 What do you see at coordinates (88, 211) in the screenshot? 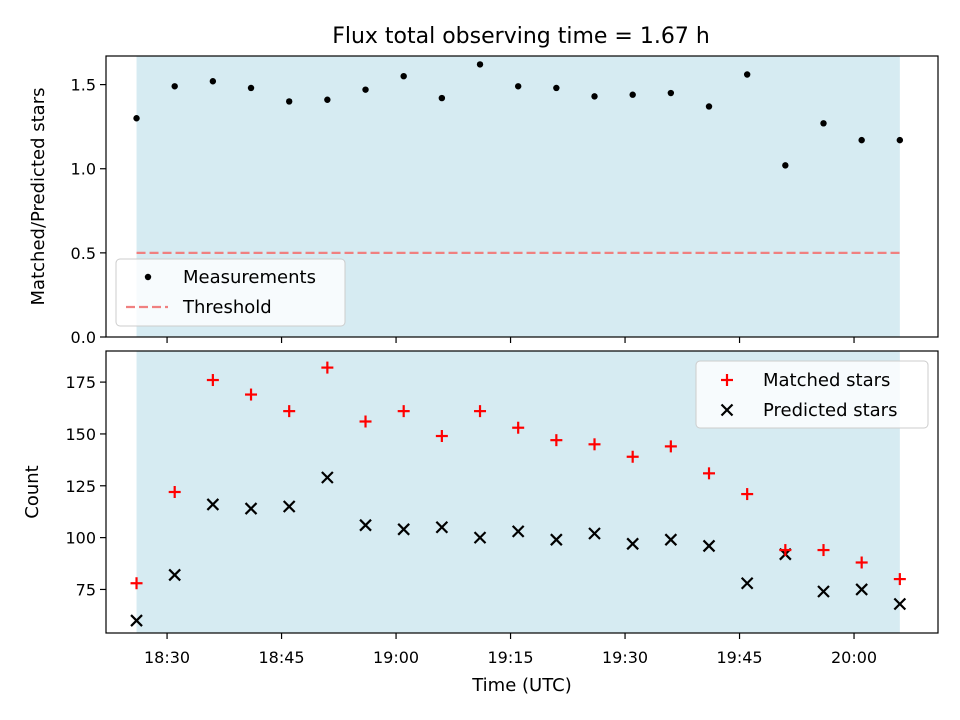
I see `ratio-y-axis: 0.0 0.5 1.0 1.5` at bounding box center [88, 211].